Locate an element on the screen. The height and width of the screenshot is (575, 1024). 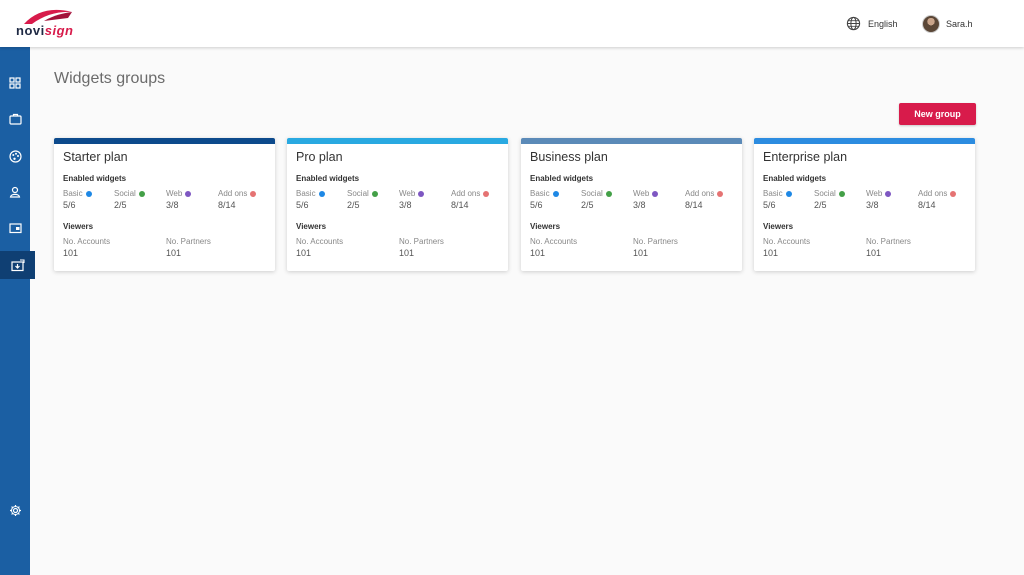
user-icon is located at coordinates (15, 192).